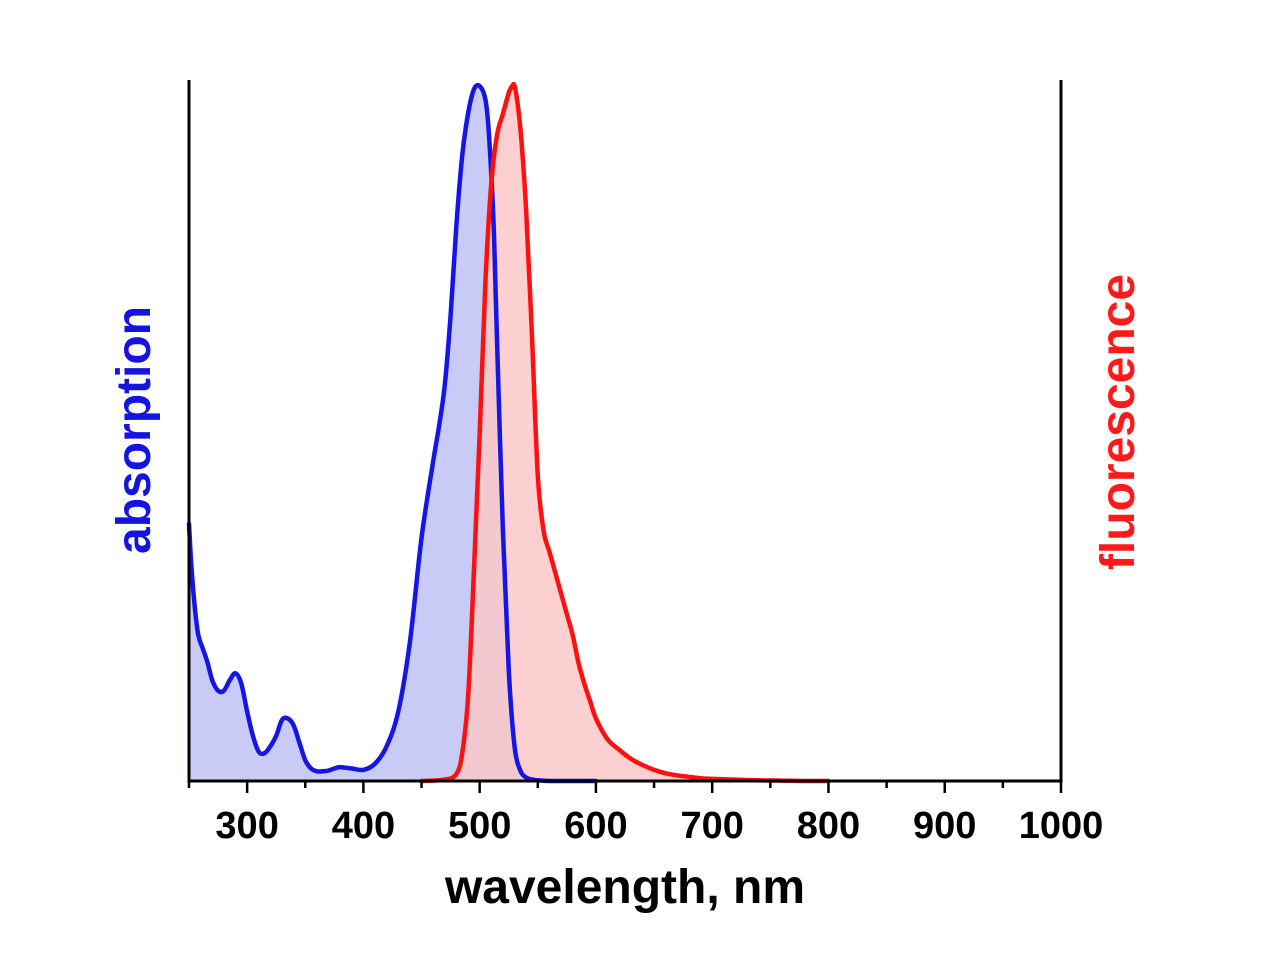 This screenshot has width=1280, height=980. Describe the element at coordinates (711, 826) in the screenshot. I see `x-tick-label: 700` at that location.